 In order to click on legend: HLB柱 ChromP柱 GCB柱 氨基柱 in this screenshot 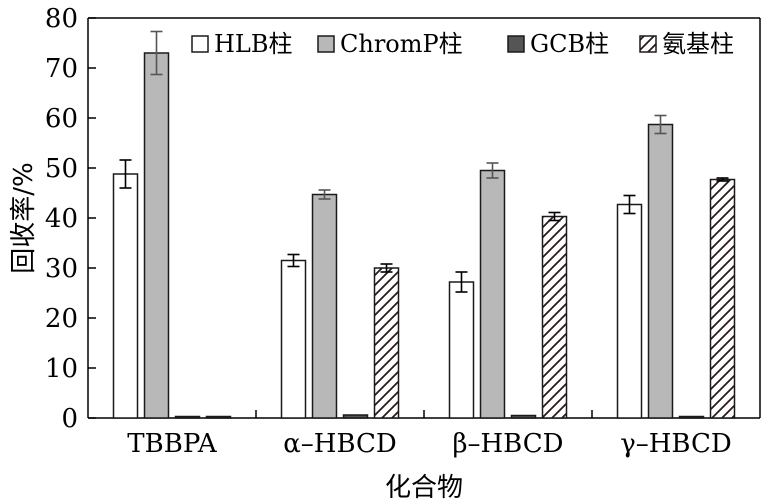, I will do `click(462, 44)`.